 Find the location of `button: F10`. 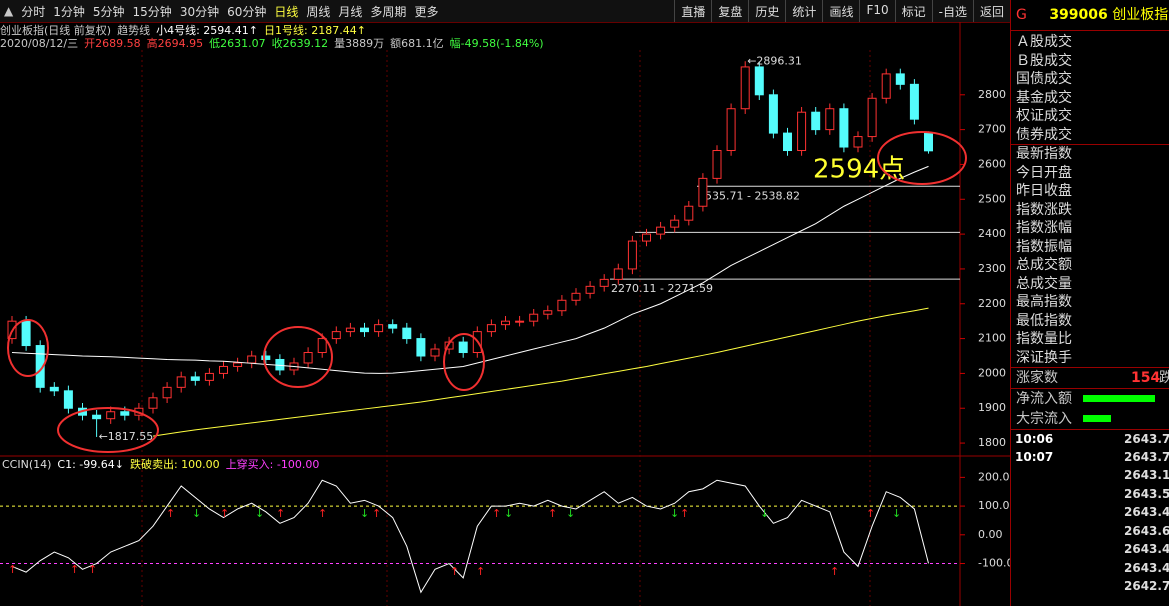

button: F10 is located at coordinates (876, 11).